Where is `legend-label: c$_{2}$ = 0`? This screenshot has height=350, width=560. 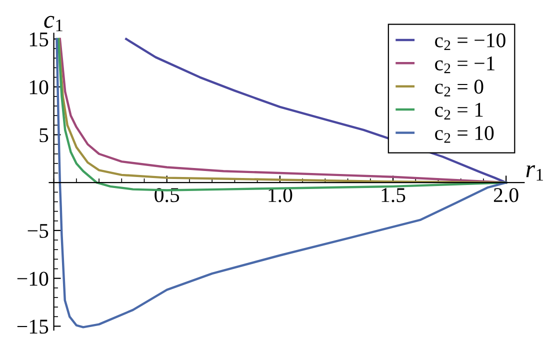
legend-label: c$_{2}$ = 0 is located at coordinates (459, 88).